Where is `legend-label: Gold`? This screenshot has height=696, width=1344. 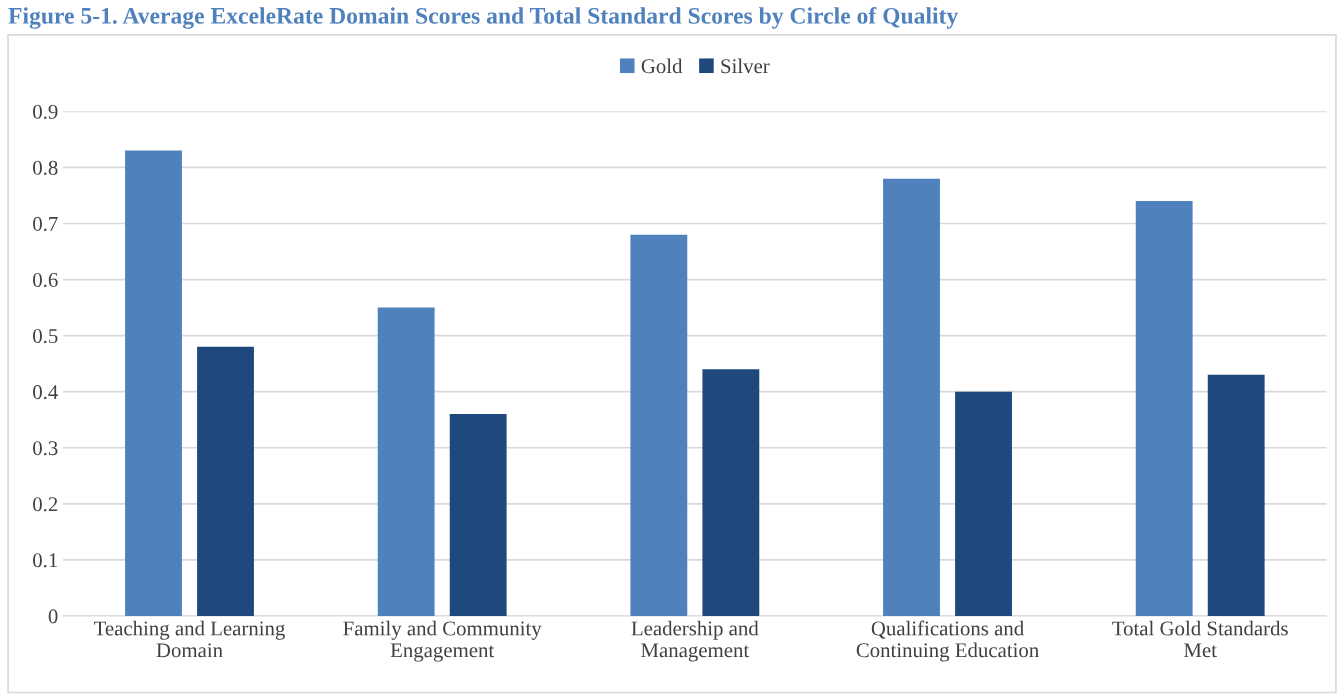 legend-label: Gold is located at coordinates (662, 66).